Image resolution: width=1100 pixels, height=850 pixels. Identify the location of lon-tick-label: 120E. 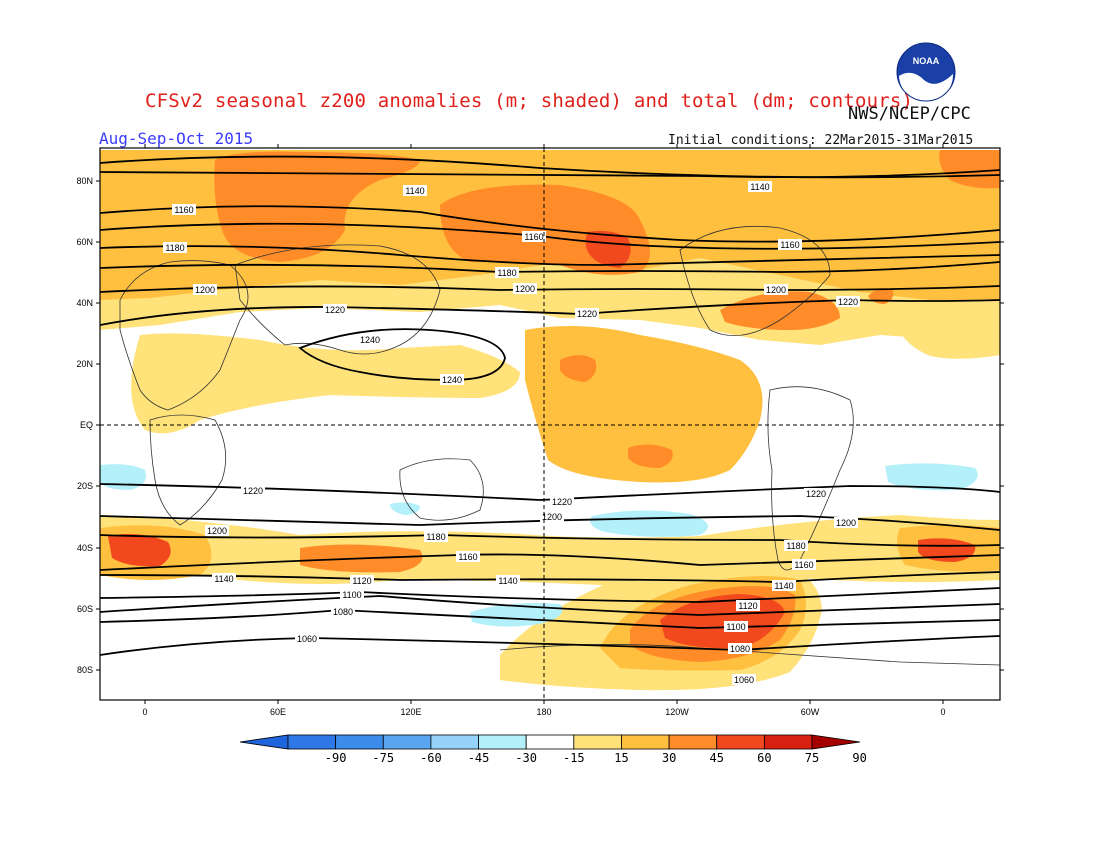
(410, 712).